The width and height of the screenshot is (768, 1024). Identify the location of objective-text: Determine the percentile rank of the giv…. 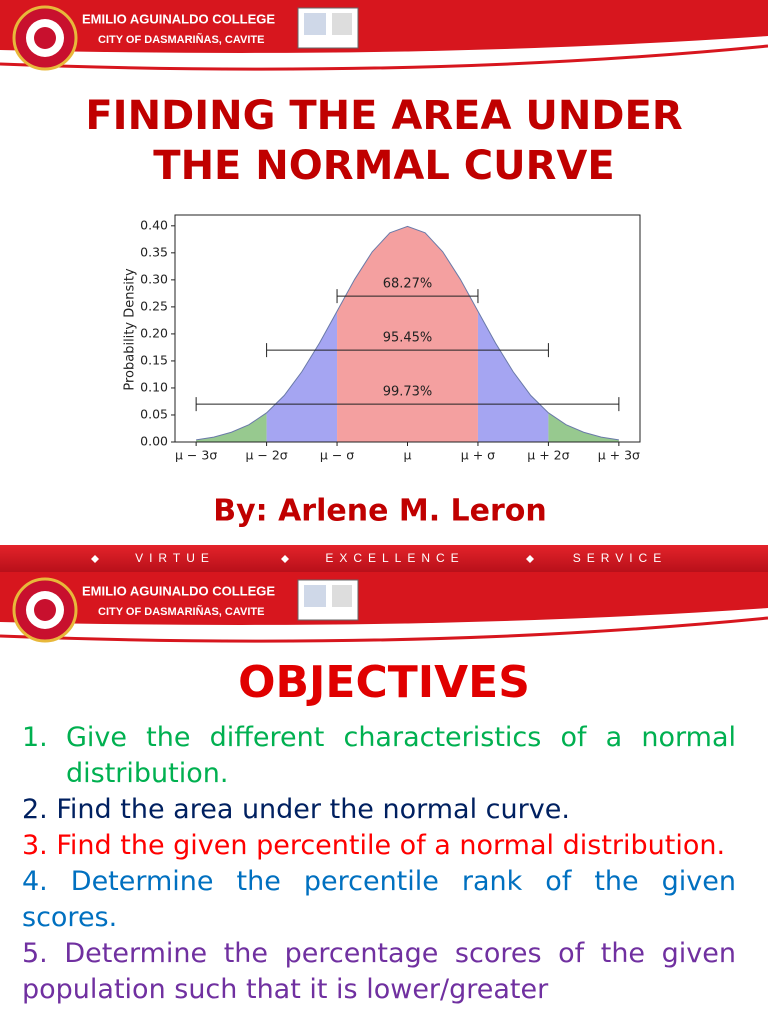
(379, 899).